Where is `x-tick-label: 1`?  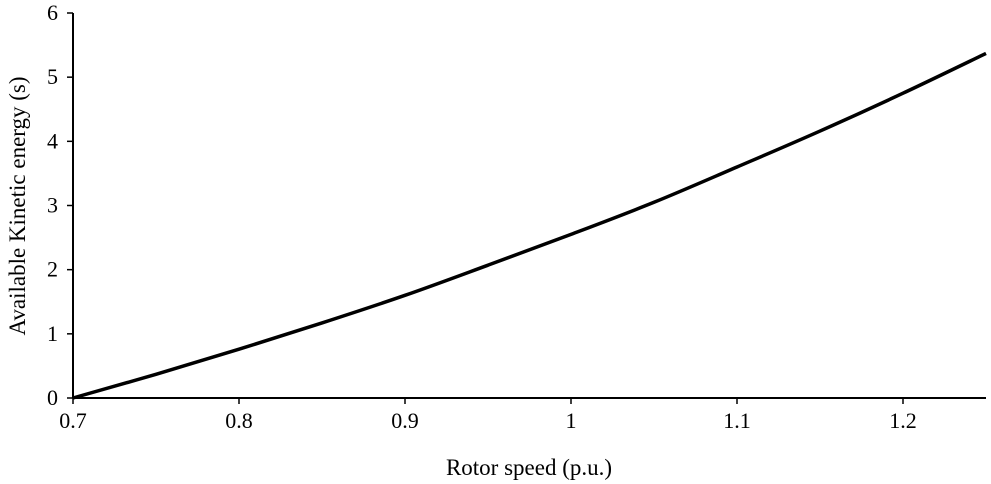 x-tick-label: 1 is located at coordinates (571, 420).